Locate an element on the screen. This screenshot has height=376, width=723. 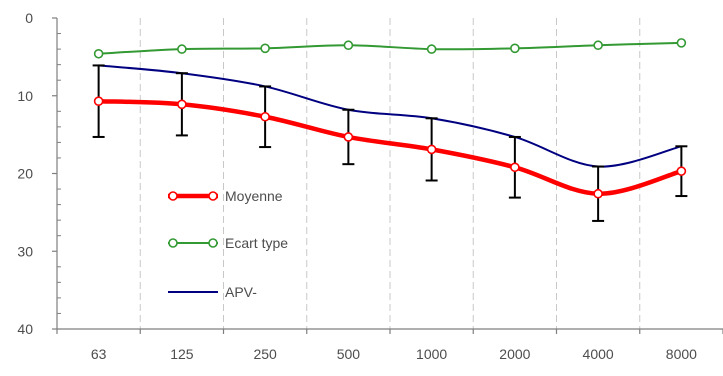
legend-item-moyenne: Moyenne is located at coordinates (225, 196).